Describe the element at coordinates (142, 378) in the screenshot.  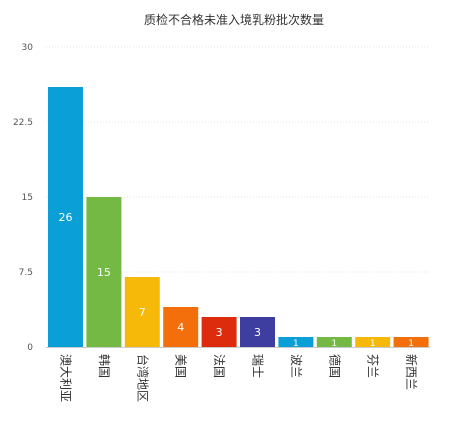
I see `x-tick-label: 台湾地区` at that location.